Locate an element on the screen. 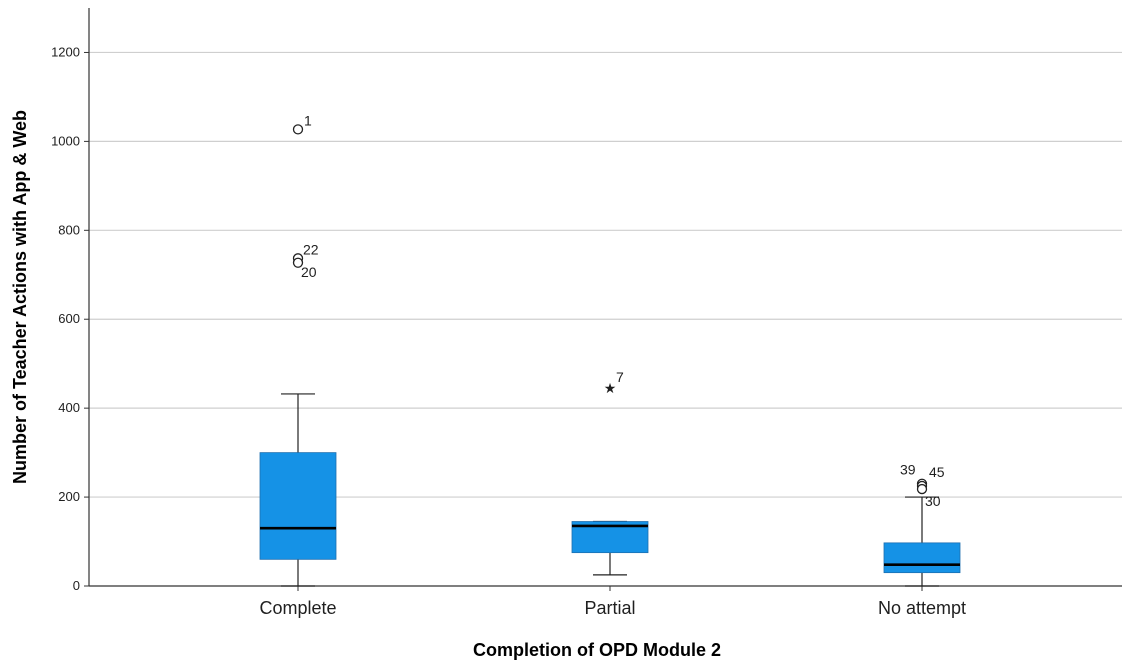  y-tick-label: 0 is located at coordinates (76, 585).